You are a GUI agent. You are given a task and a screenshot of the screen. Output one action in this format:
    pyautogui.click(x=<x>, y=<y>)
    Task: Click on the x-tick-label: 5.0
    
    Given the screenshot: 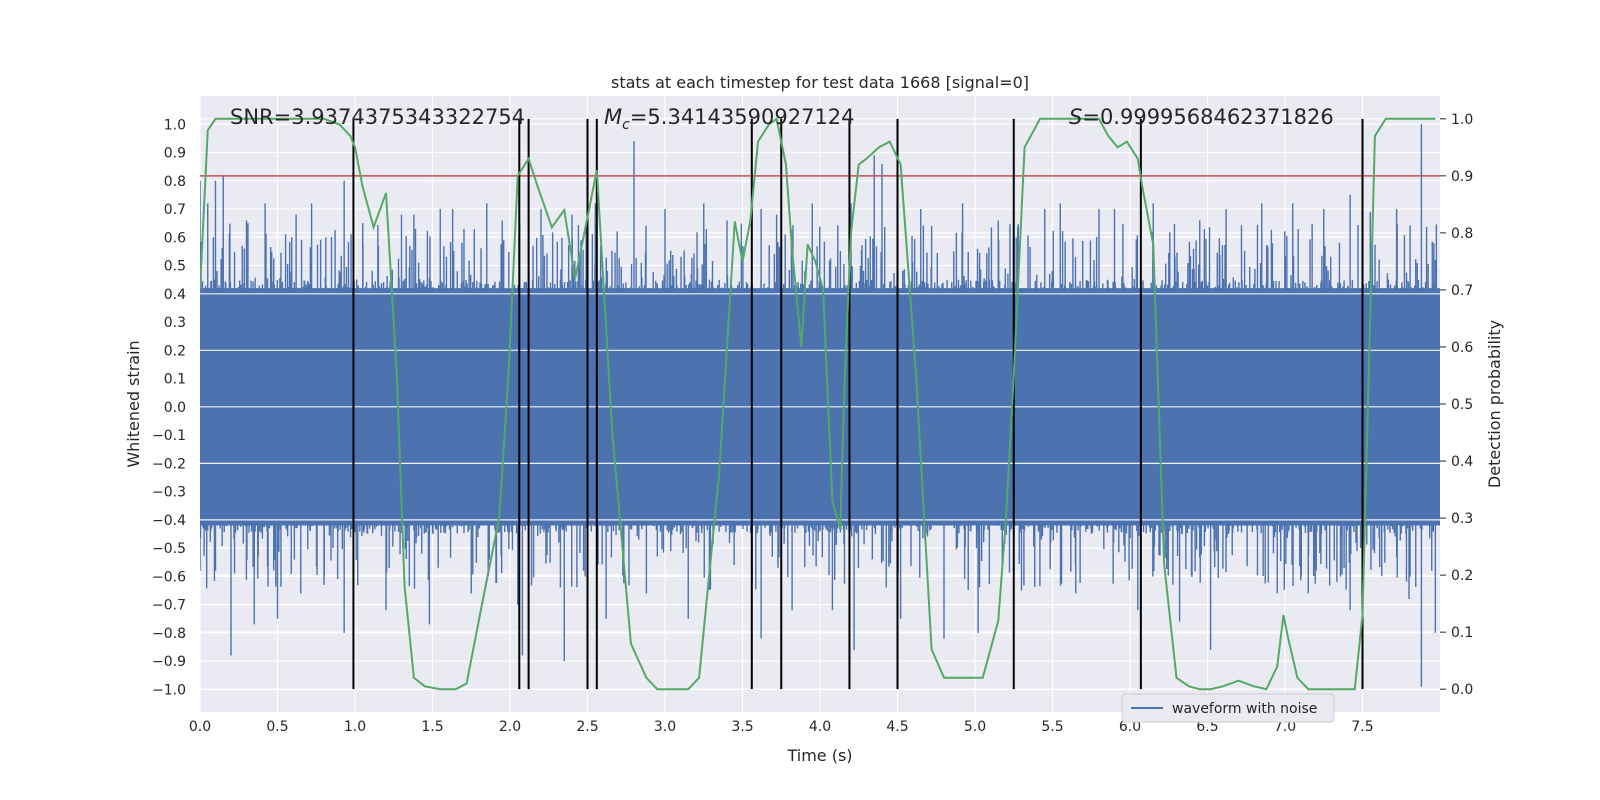 What is the action you would take?
    pyautogui.click(x=975, y=727)
    